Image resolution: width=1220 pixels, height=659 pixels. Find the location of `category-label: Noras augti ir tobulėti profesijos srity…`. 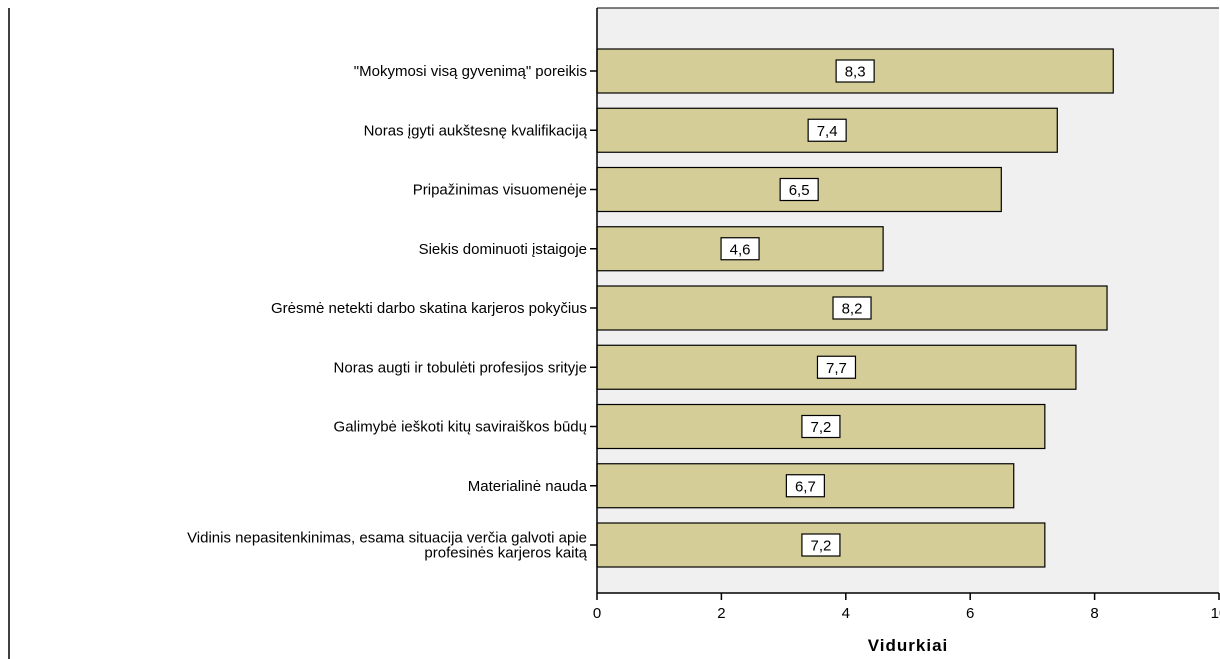

category-label: Noras augti ir tobulėti profesijos srity… is located at coordinates (460, 367).